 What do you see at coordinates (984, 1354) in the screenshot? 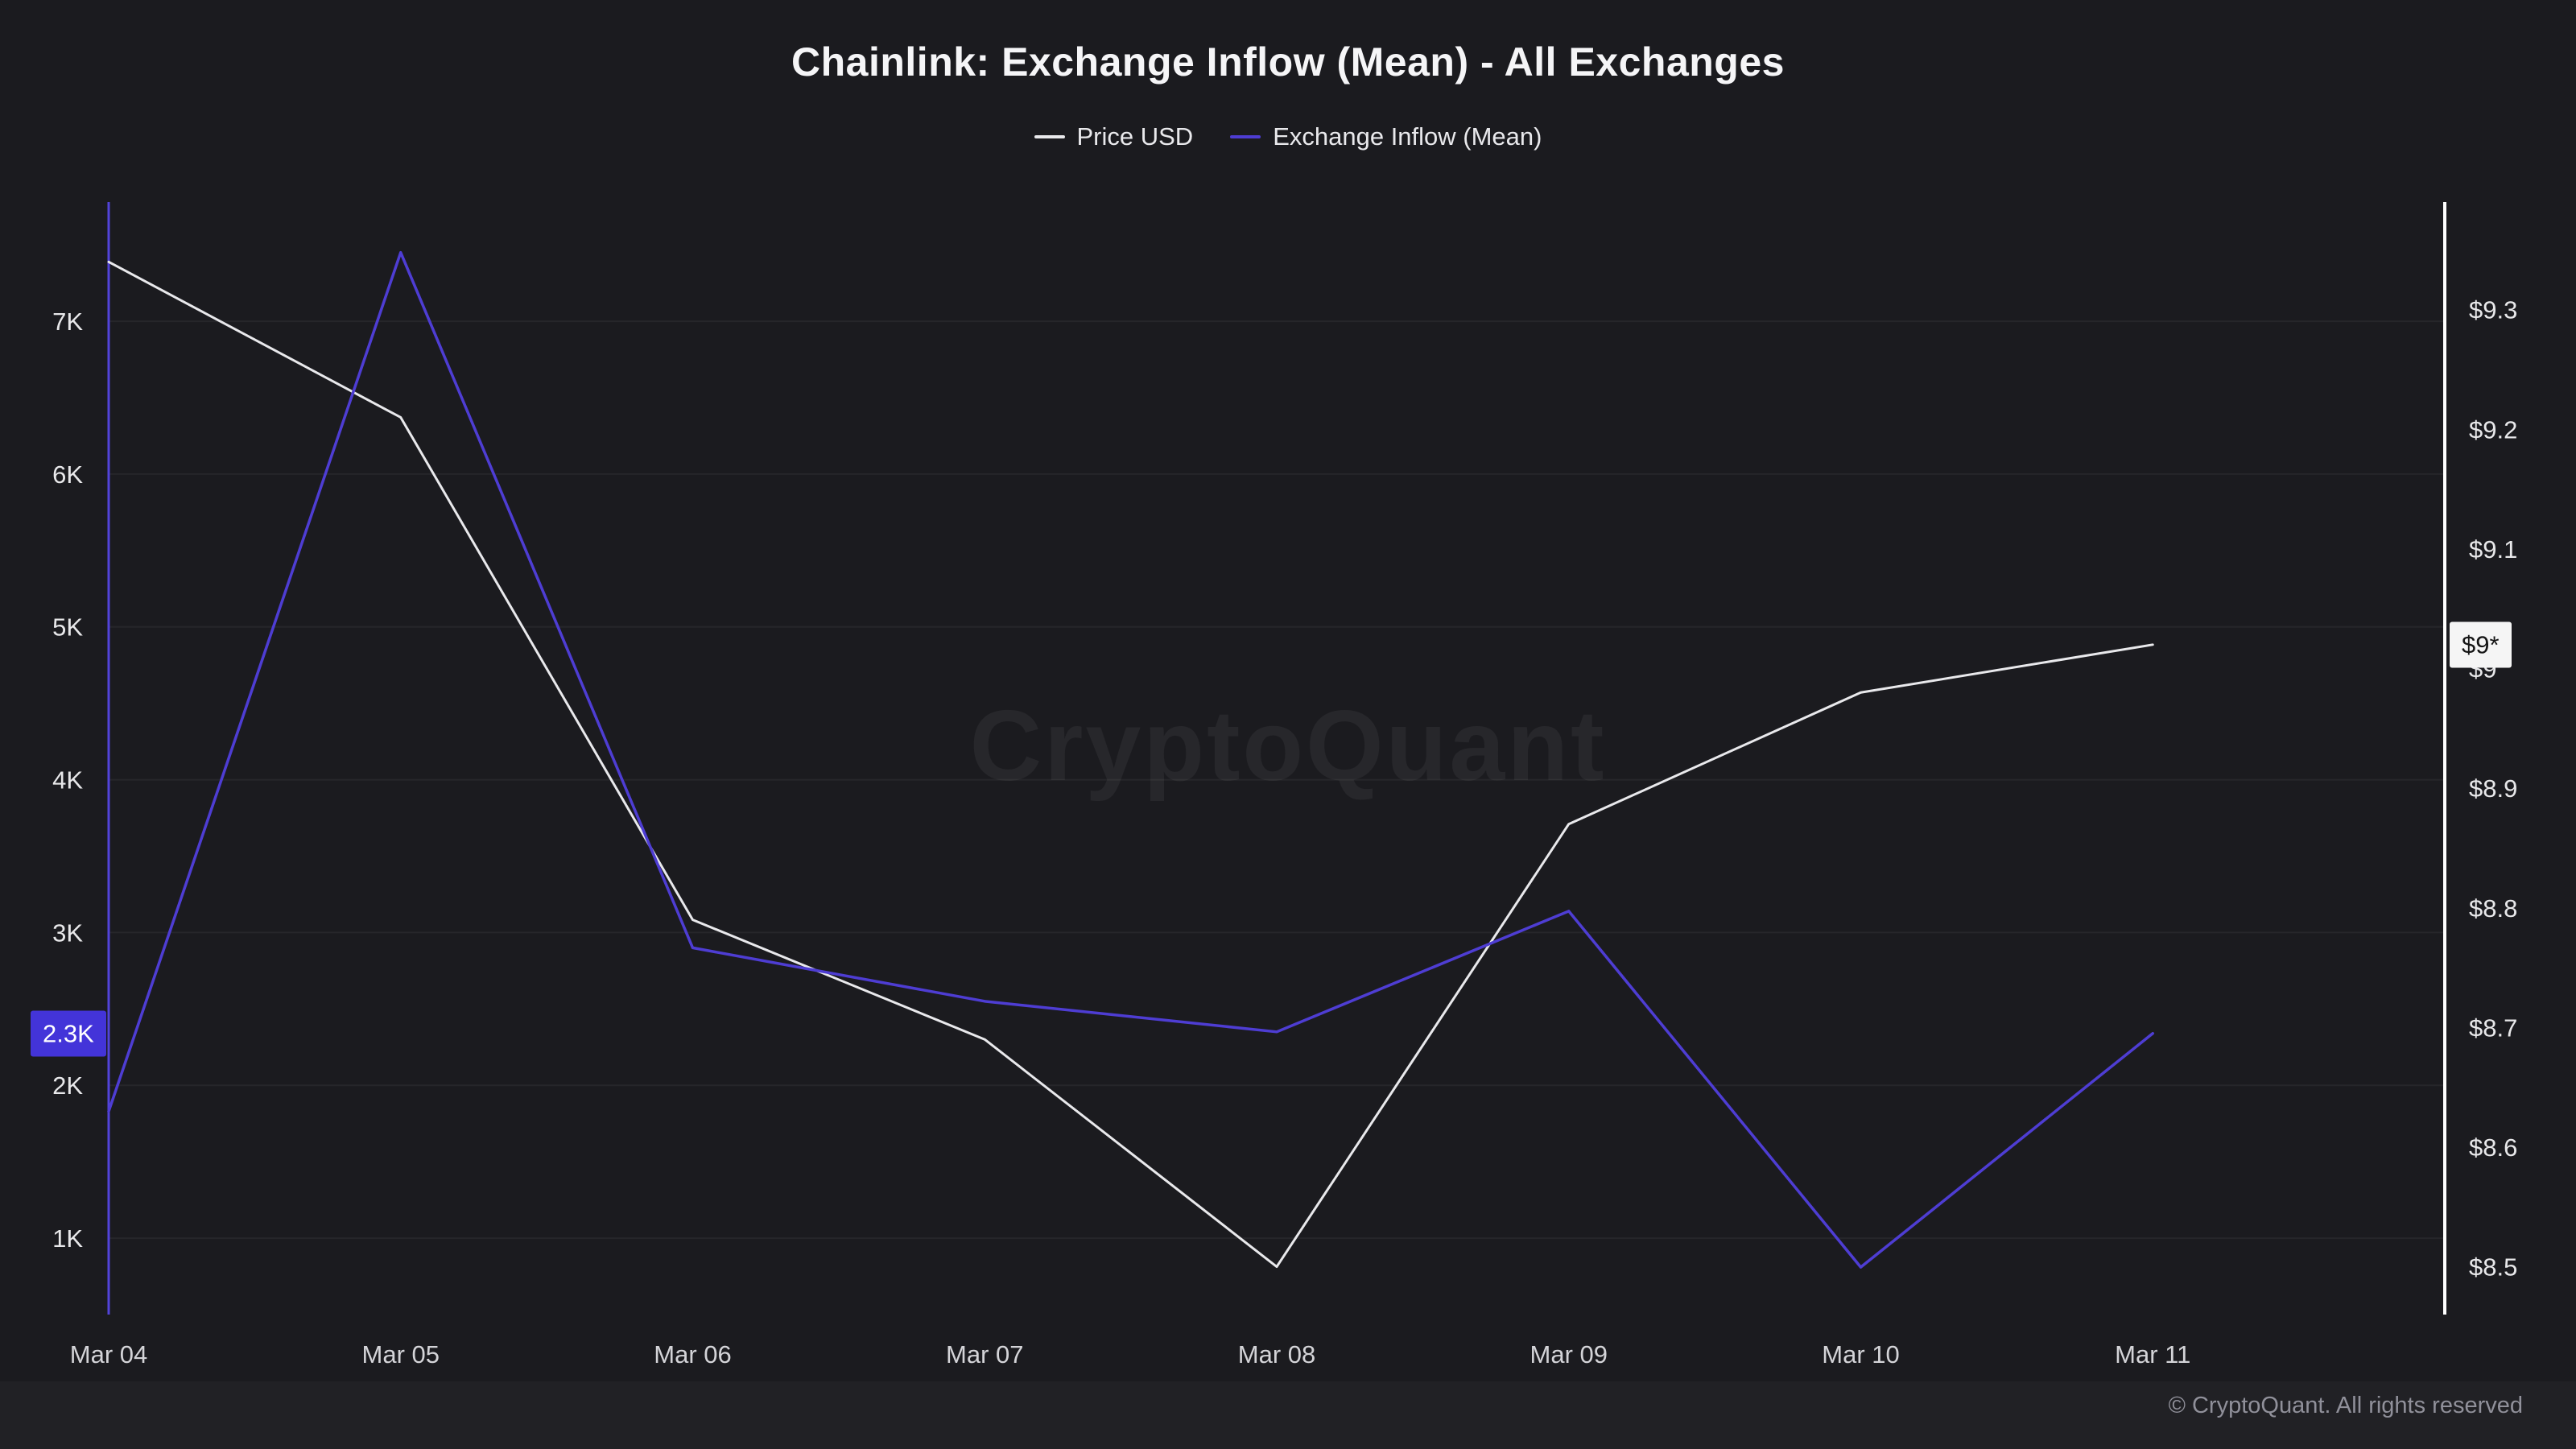
I see `svg-text: Mar 07` at bounding box center [984, 1354].